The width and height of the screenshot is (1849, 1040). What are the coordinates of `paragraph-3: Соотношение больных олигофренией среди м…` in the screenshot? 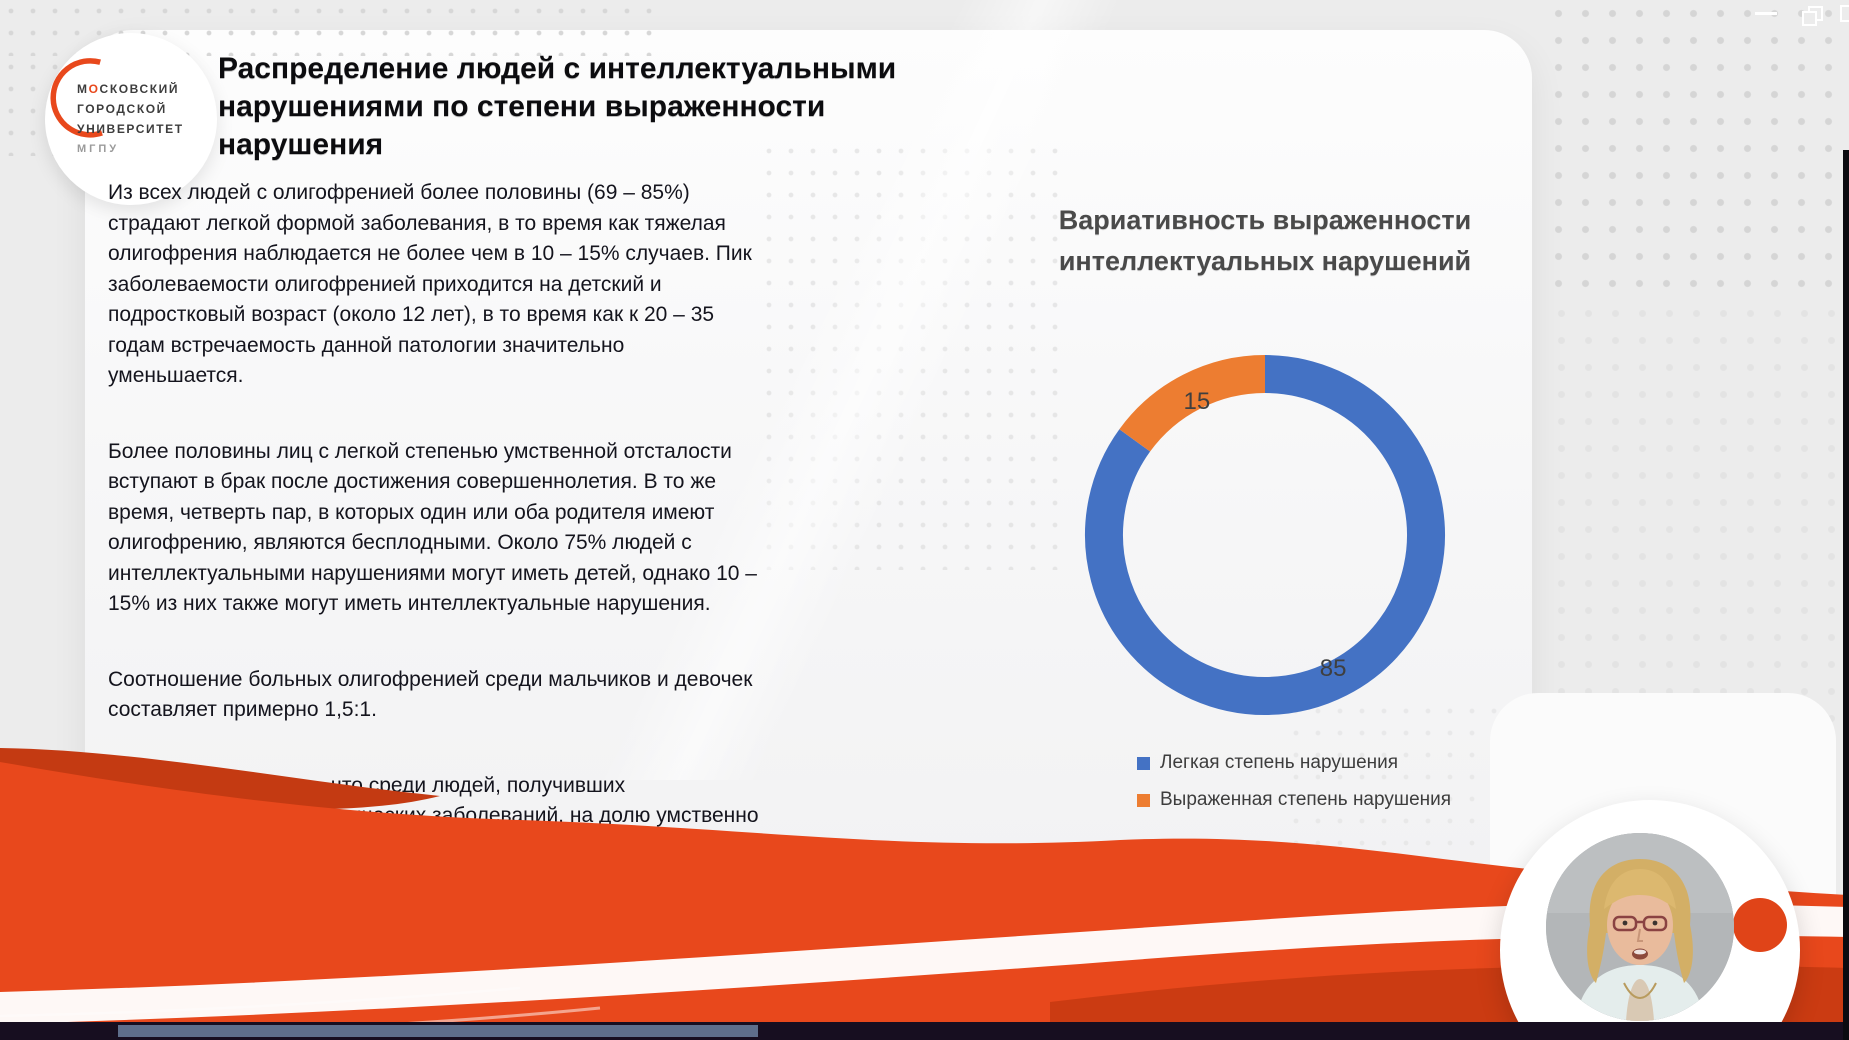 It's located at (430, 694).